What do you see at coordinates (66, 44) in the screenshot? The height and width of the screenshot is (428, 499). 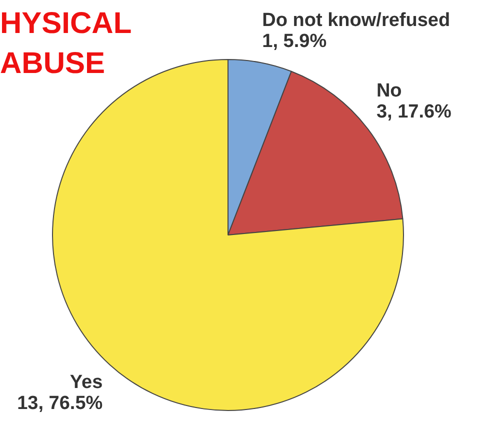 I see `text: HYSICAL ABUSE` at bounding box center [66, 44].